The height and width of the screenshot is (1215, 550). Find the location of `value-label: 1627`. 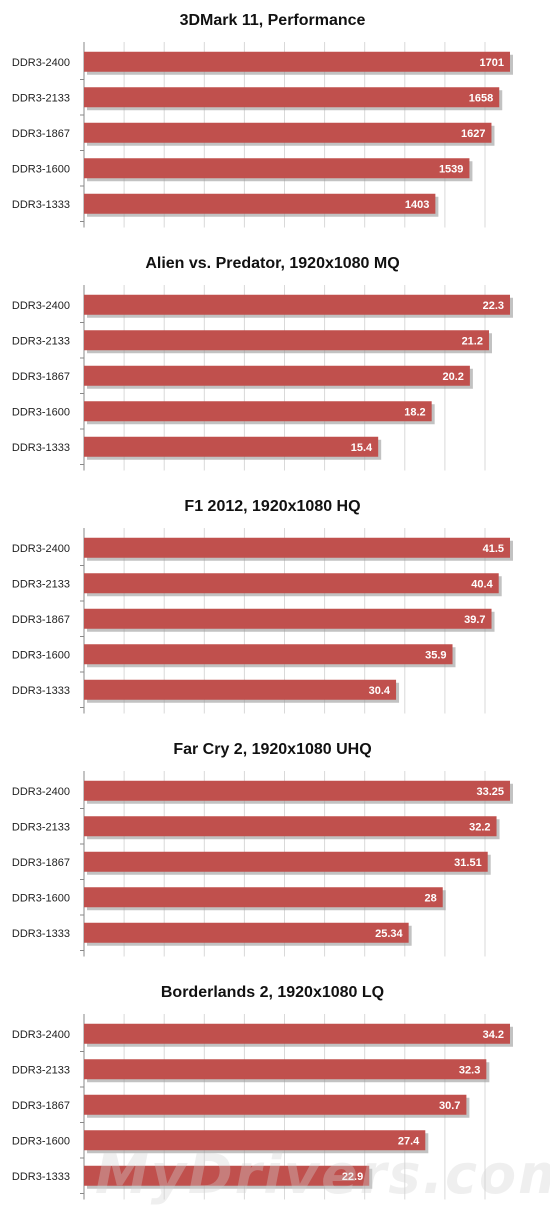

value-label: 1627 is located at coordinates (473, 134).